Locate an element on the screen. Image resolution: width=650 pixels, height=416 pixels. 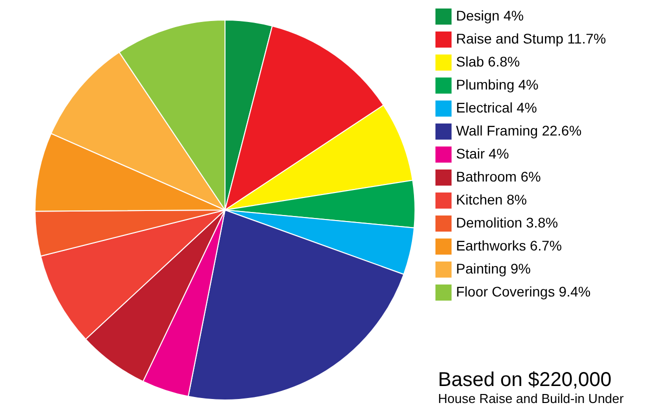
legend-label: Electrical 4% is located at coordinates (496, 108).